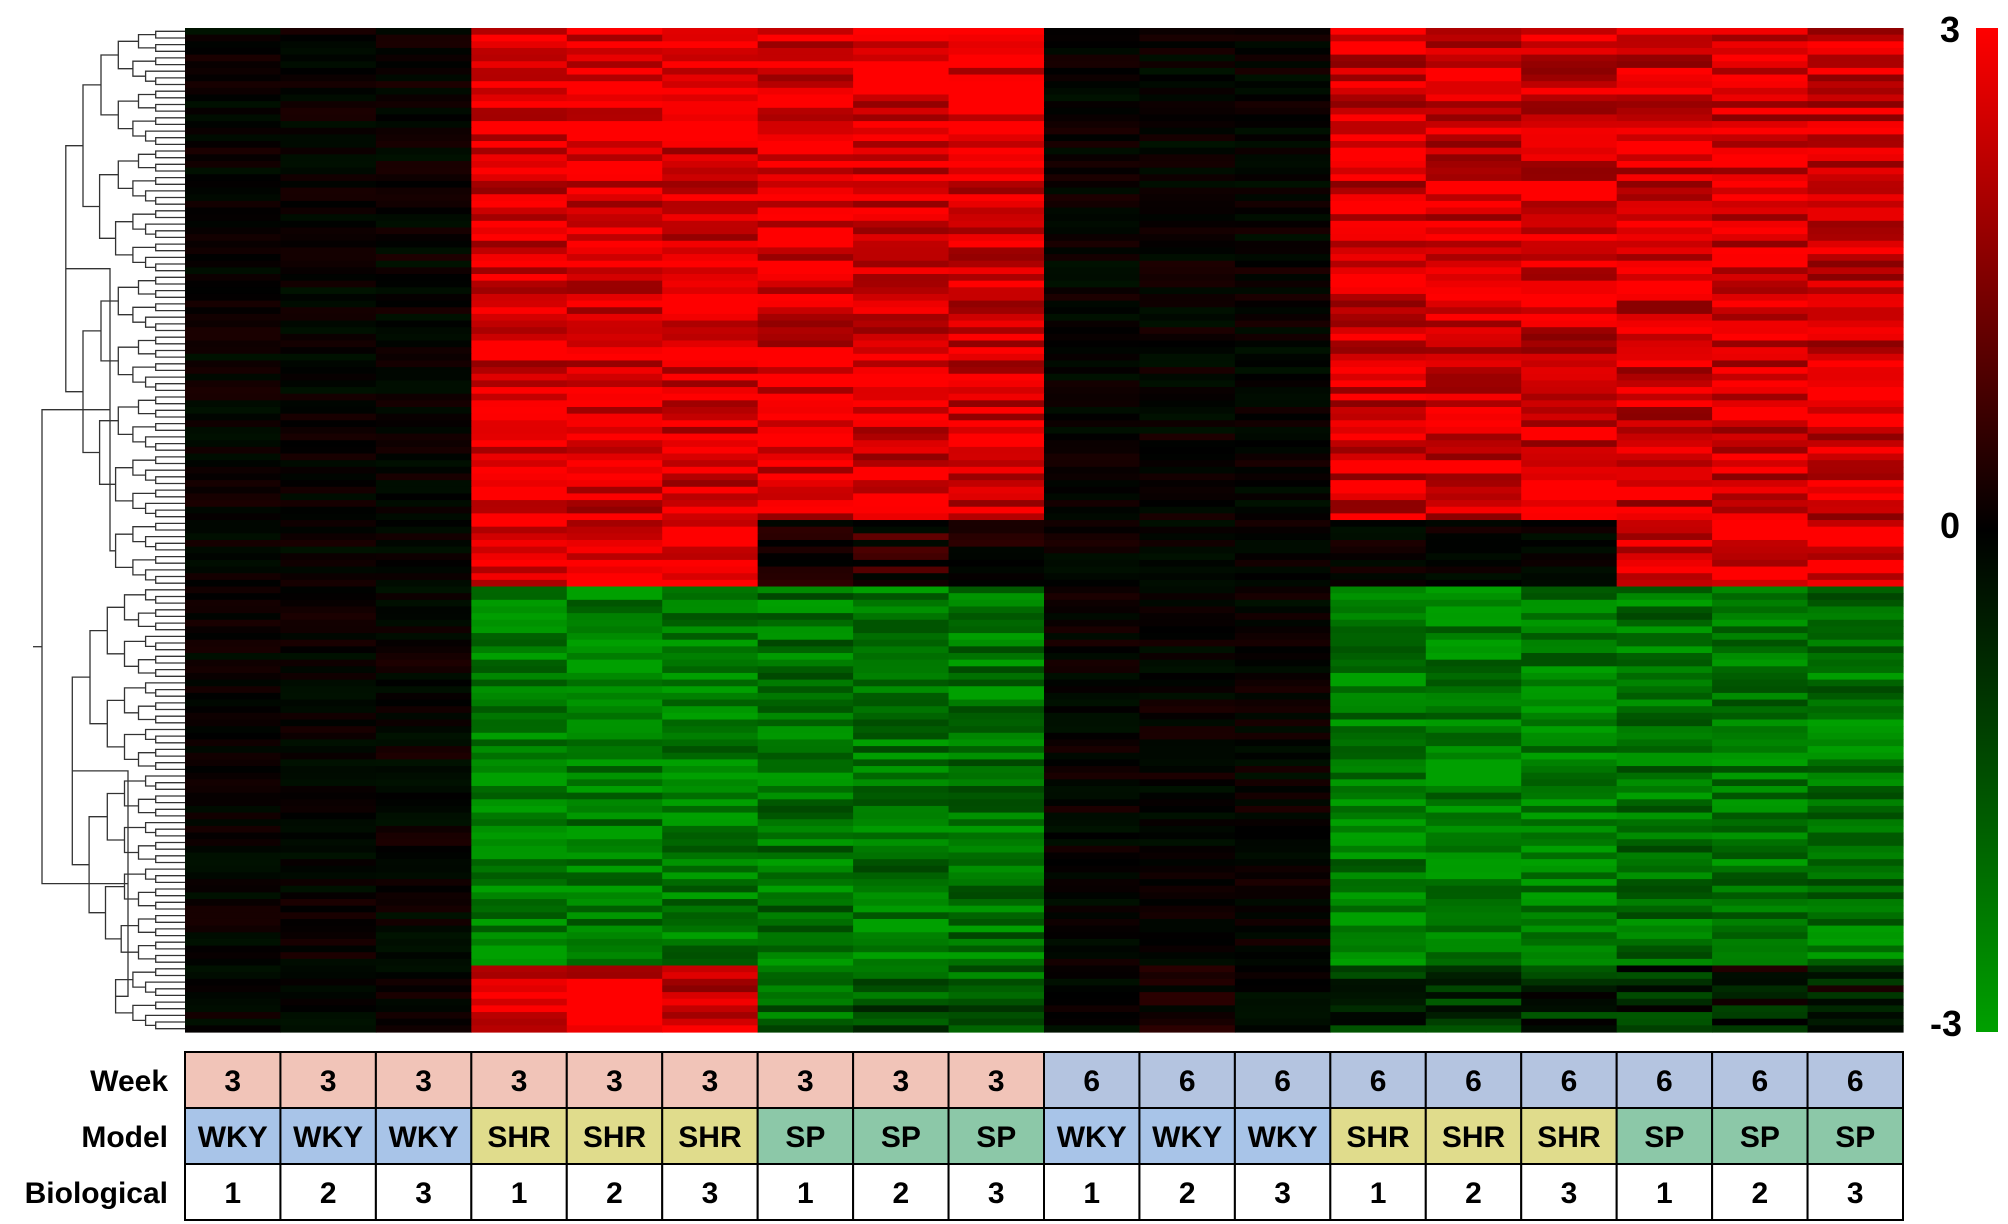 The width and height of the screenshot is (2008, 1224). I want to click on annotation-value: SHR, so click(710, 1137).